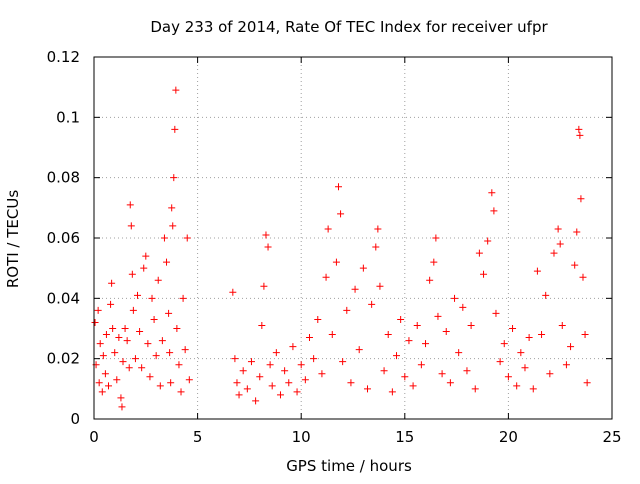  I want to click on y-tick-label: 0.08, so click(63, 178).